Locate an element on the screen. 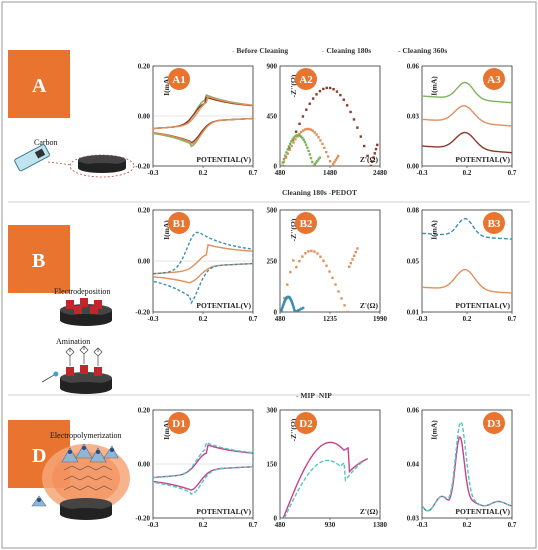 The width and height of the screenshot is (538, 550). x-tick-label: 1235 is located at coordinates (330, 319).